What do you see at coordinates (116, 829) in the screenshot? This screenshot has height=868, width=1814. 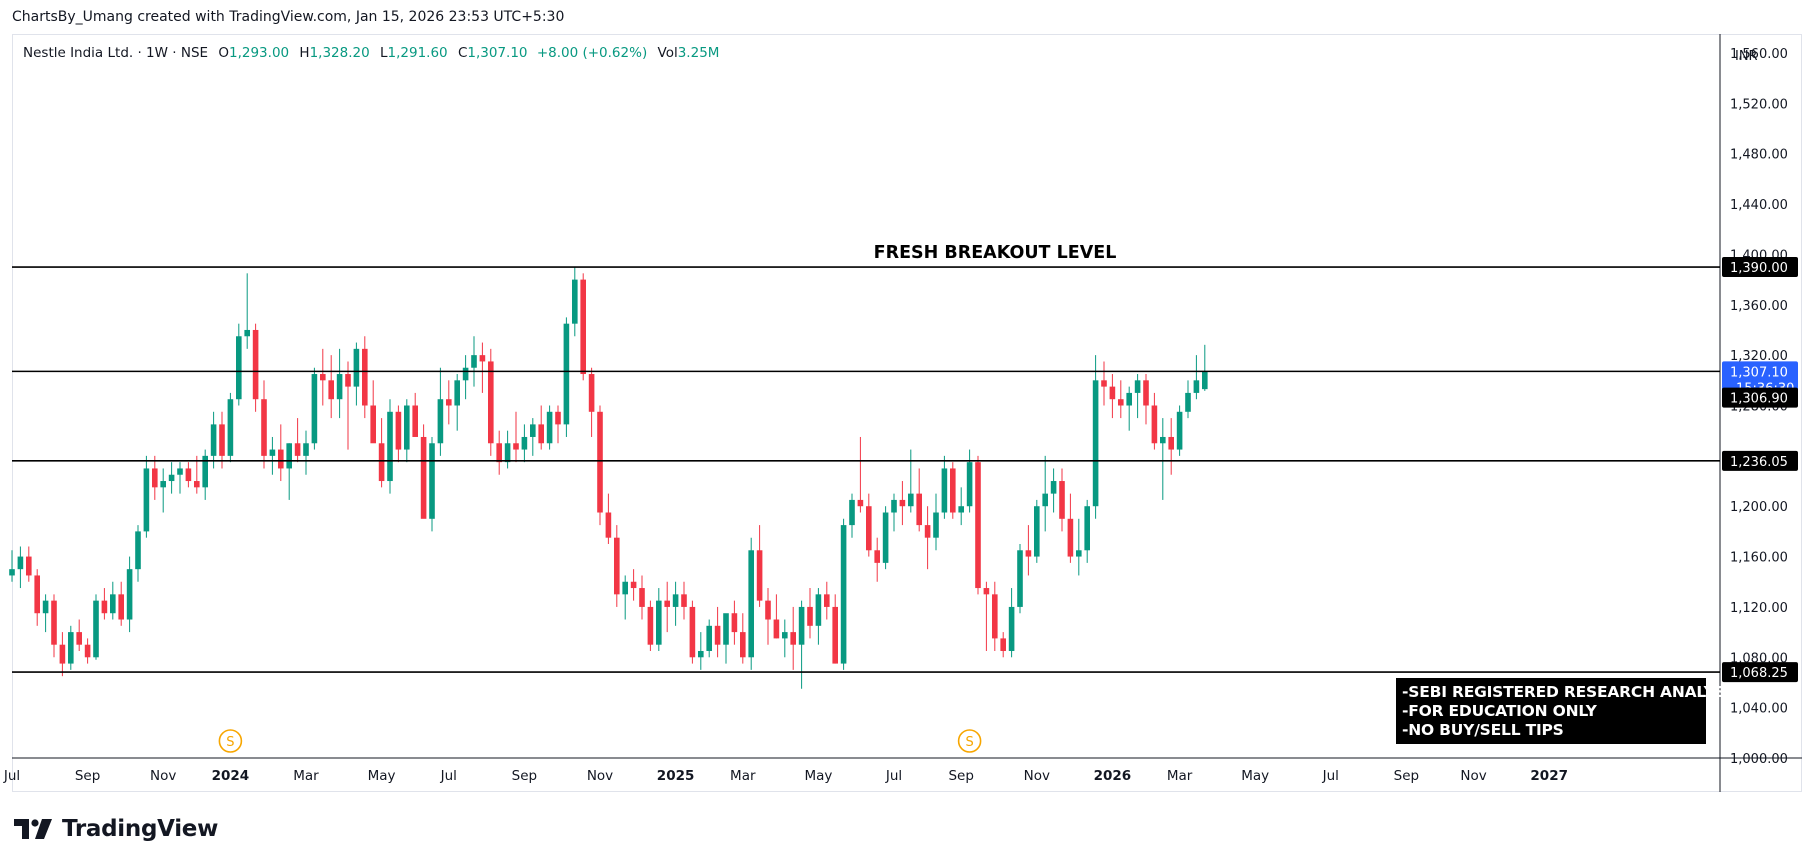 I see `tradingview-brand: TradingView` at bounding box center [116, 829].